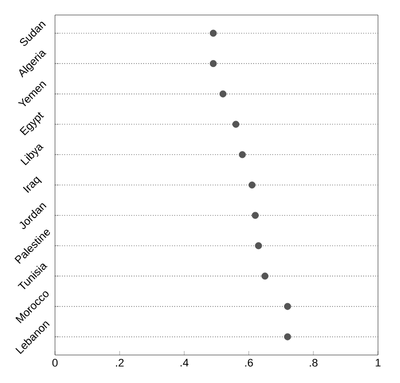 This screenshot has width=400, height=383. I want to click on x-tick-label: .2, so click(120, 362).